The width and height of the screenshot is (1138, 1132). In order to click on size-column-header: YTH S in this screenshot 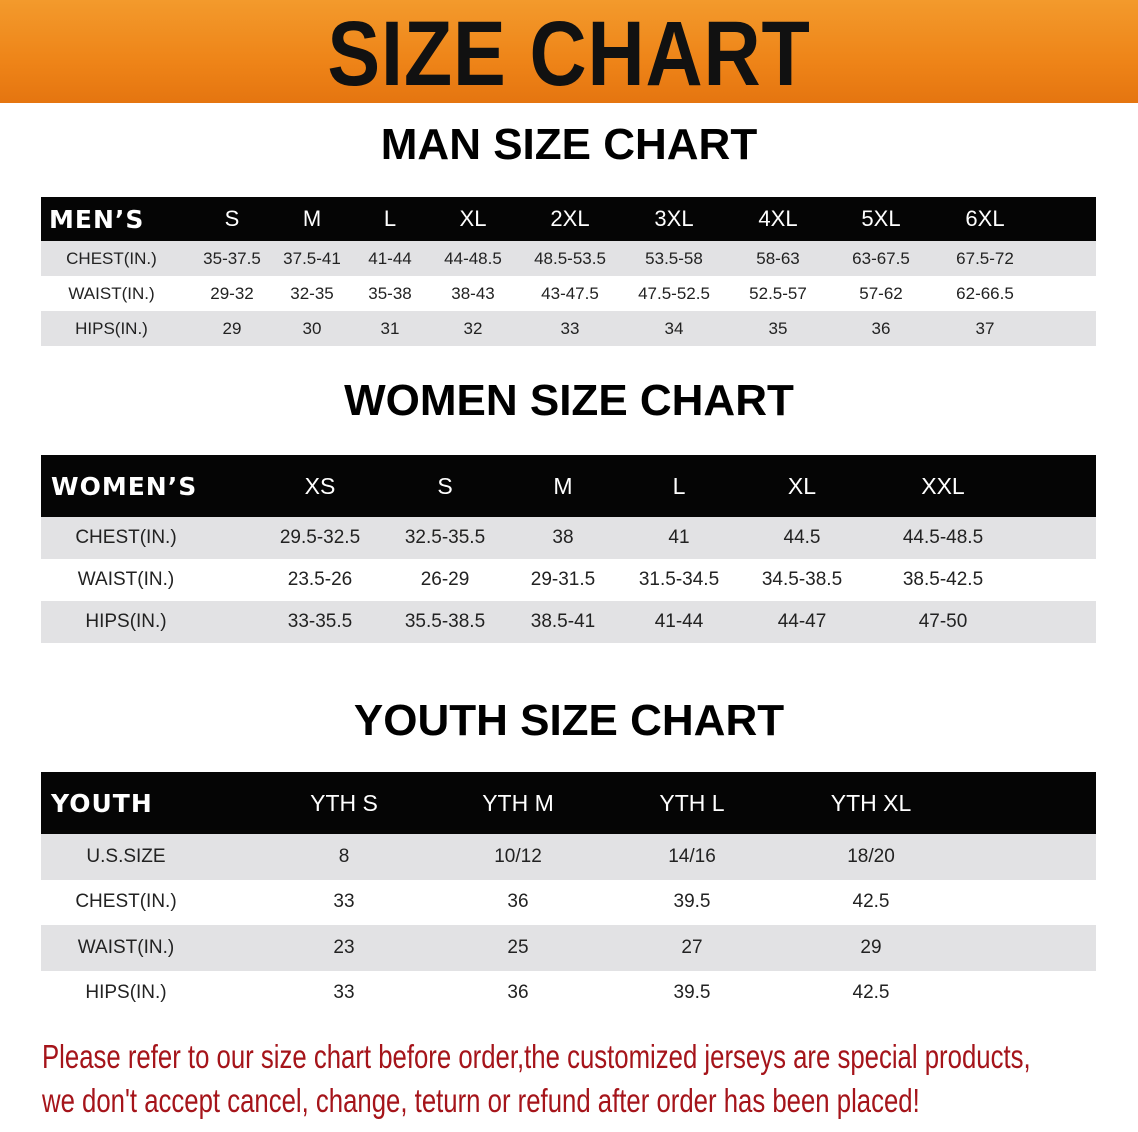, I will do `click(344, 802)`.